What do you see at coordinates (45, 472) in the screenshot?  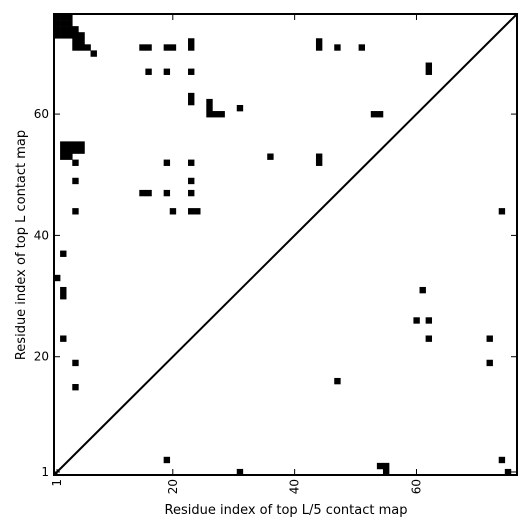 I see `y-tick-label: 1` at bounding box center [45, 472].